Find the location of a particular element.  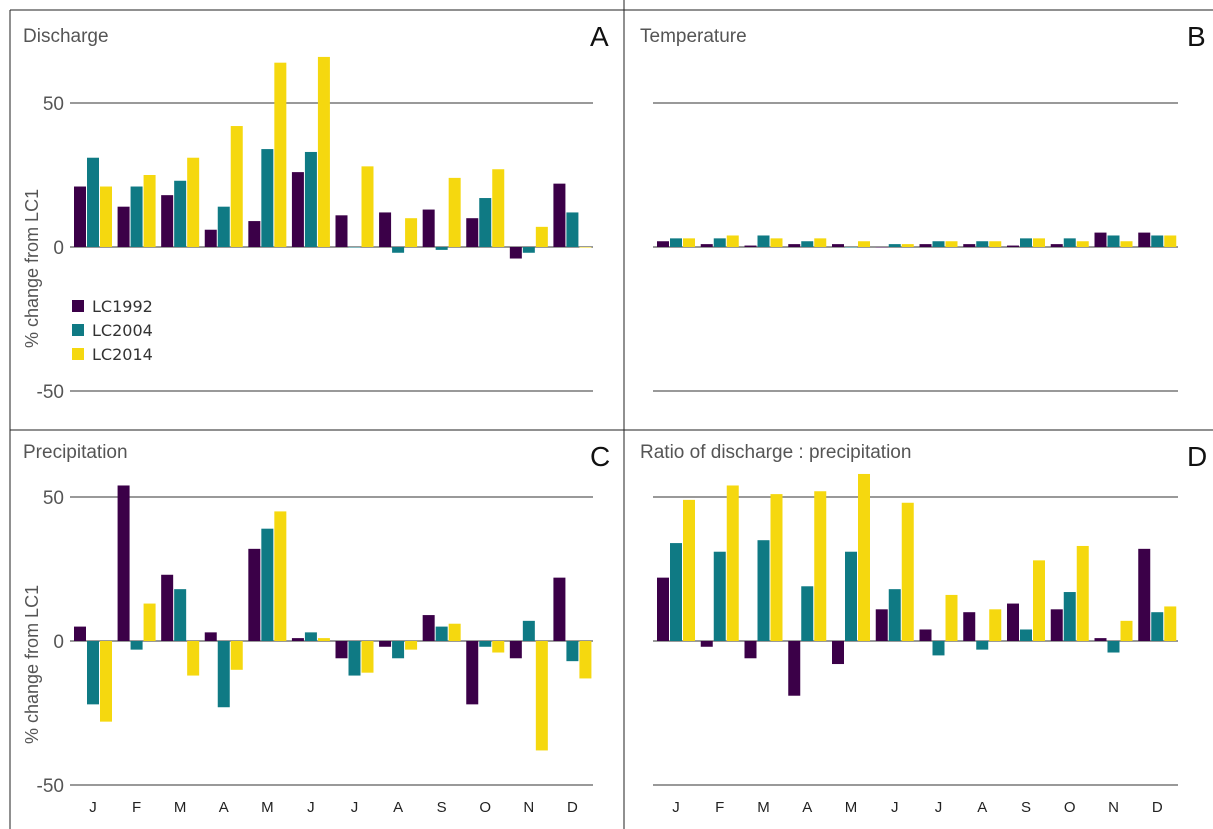

x-tick-label: F is located at coordinates (719, 807).